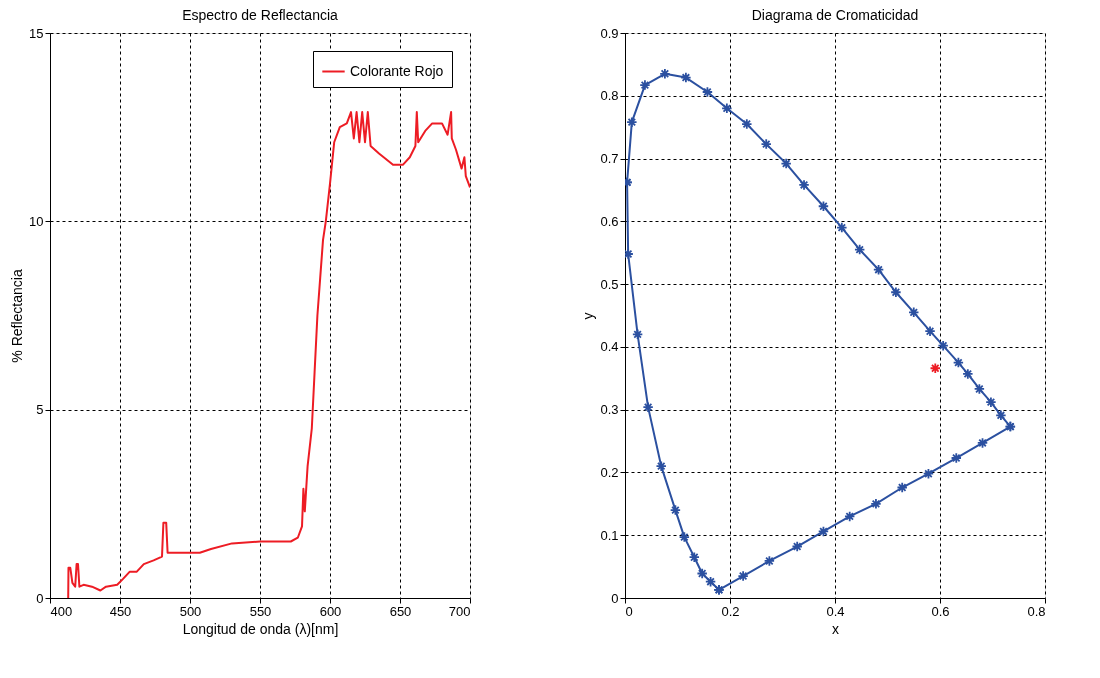 The width and height of the screenshot is (1100, 678). What do you see at coordinates (330, 611) in the screenshot?
I see `x-tick-label: 600` at bounding box center [330, 611].